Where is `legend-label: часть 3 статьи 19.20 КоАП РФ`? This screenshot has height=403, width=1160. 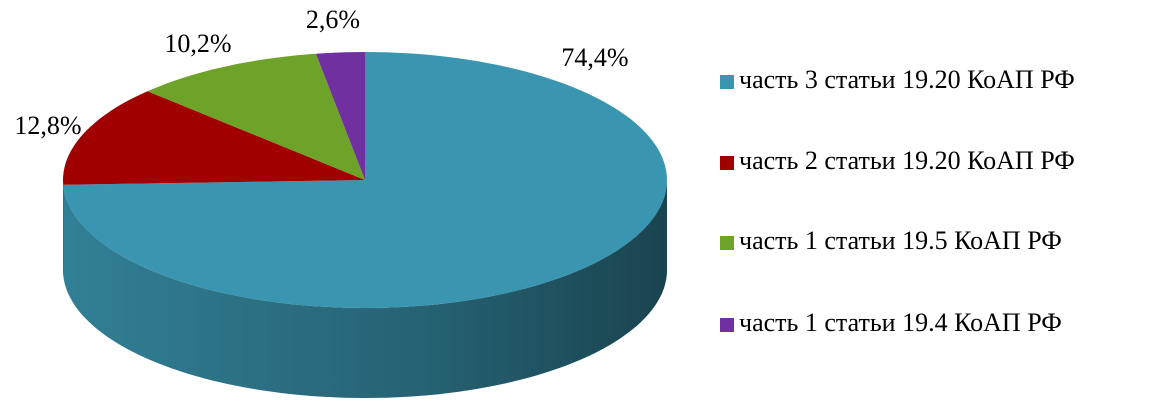
legend-label: часть 3 статьи 19.20 КоАП РФ is located at coordinates (907, 79).